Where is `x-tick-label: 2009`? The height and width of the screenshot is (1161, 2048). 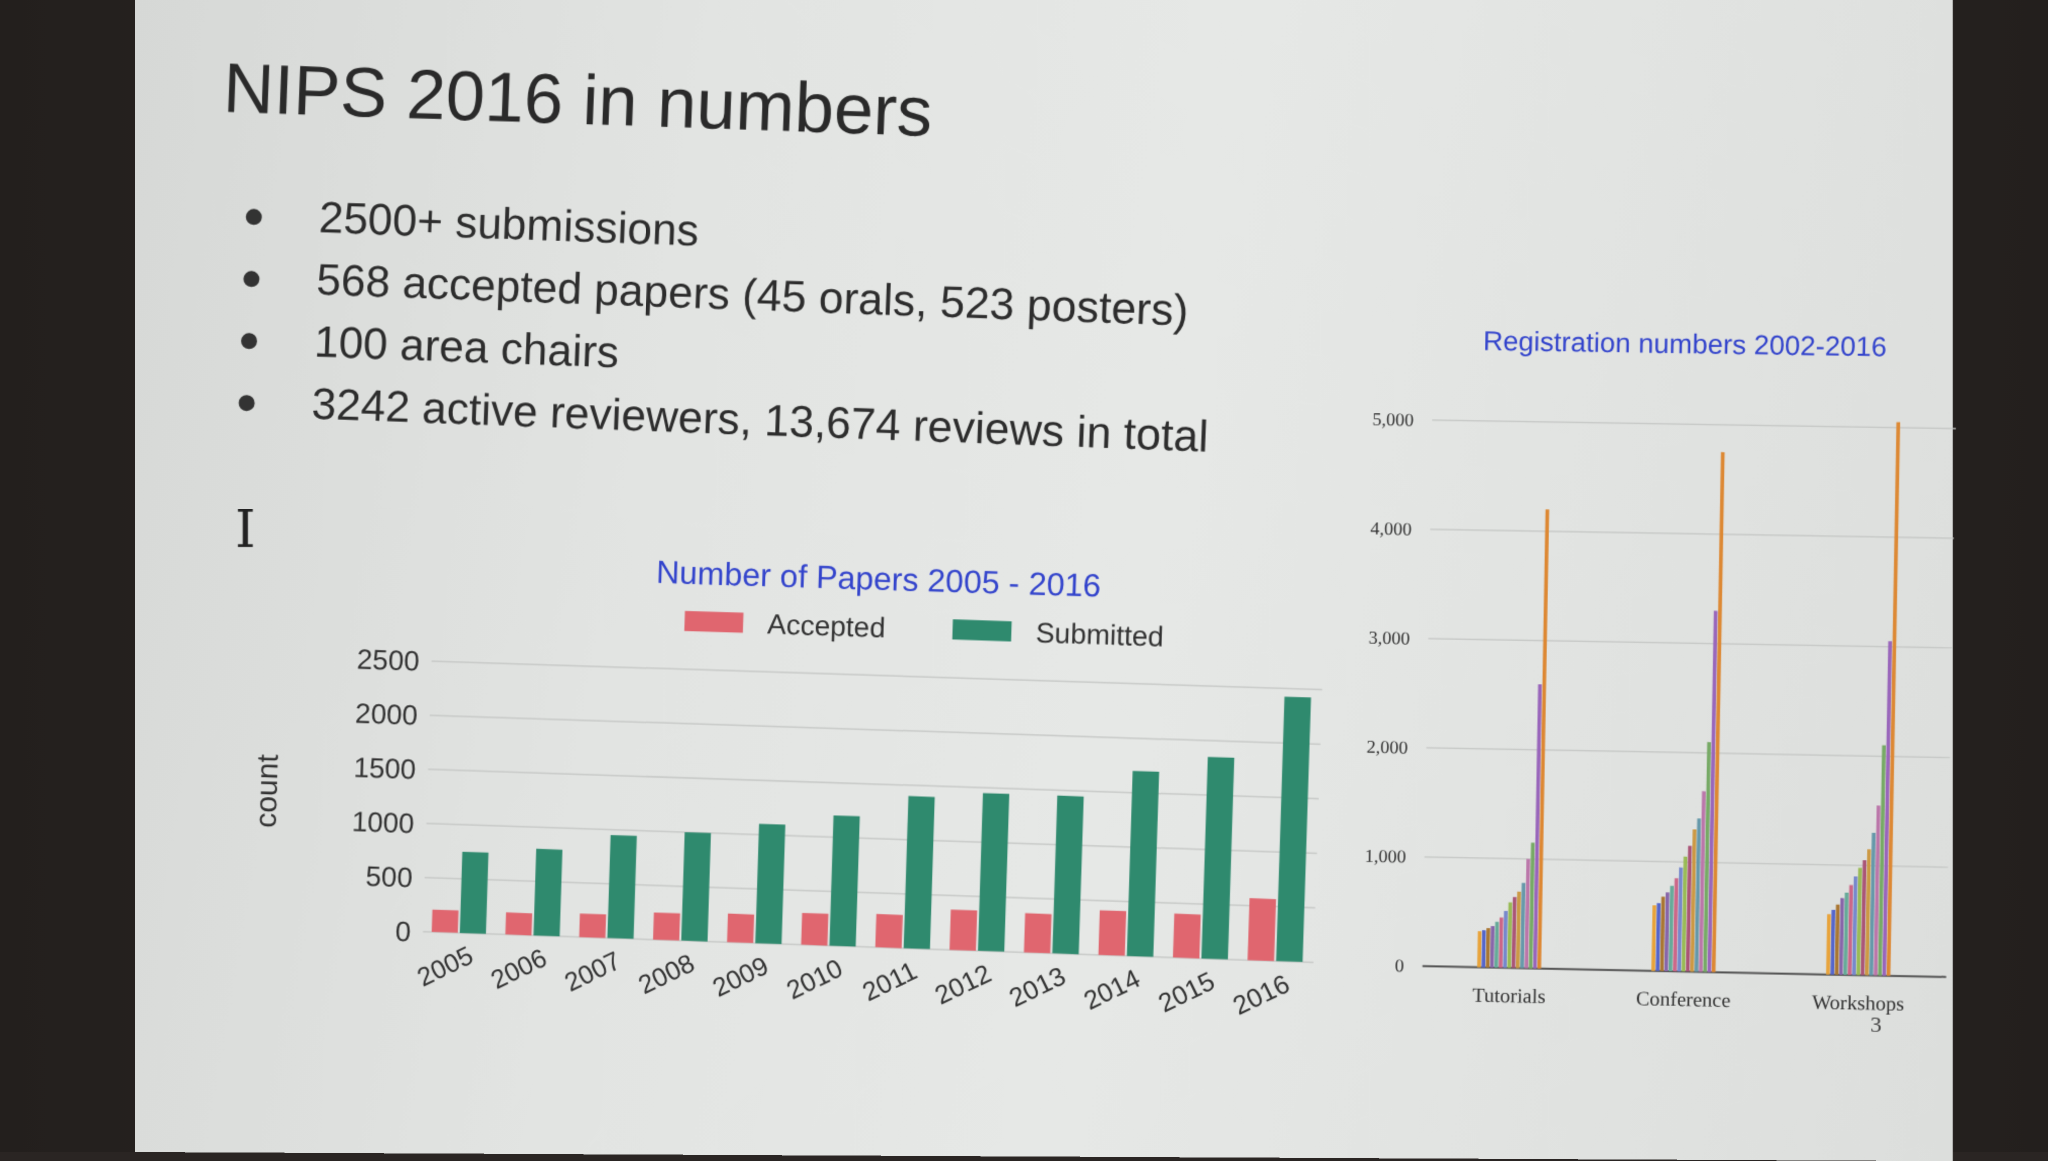 x-tick-label: 2009 is located at coordinates (740, 976).